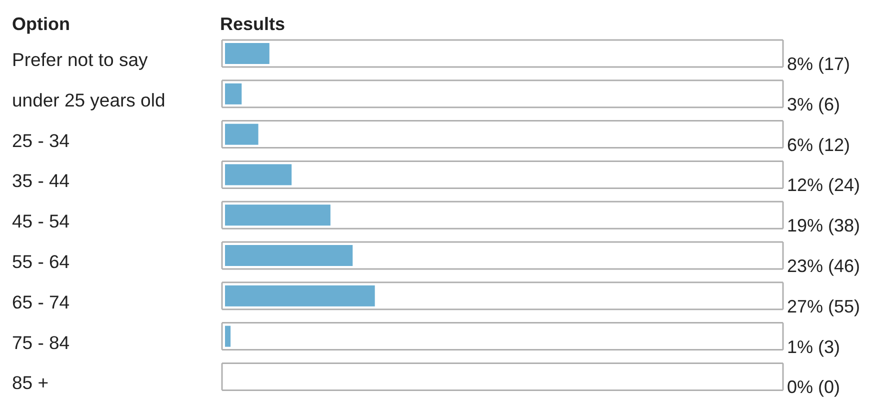 This screenshot has width=882, height=401. What do you see at coordinates (813, 104) in the screenshot?
I see `data-label: 3% (6)` at bounding box center [813, 104].